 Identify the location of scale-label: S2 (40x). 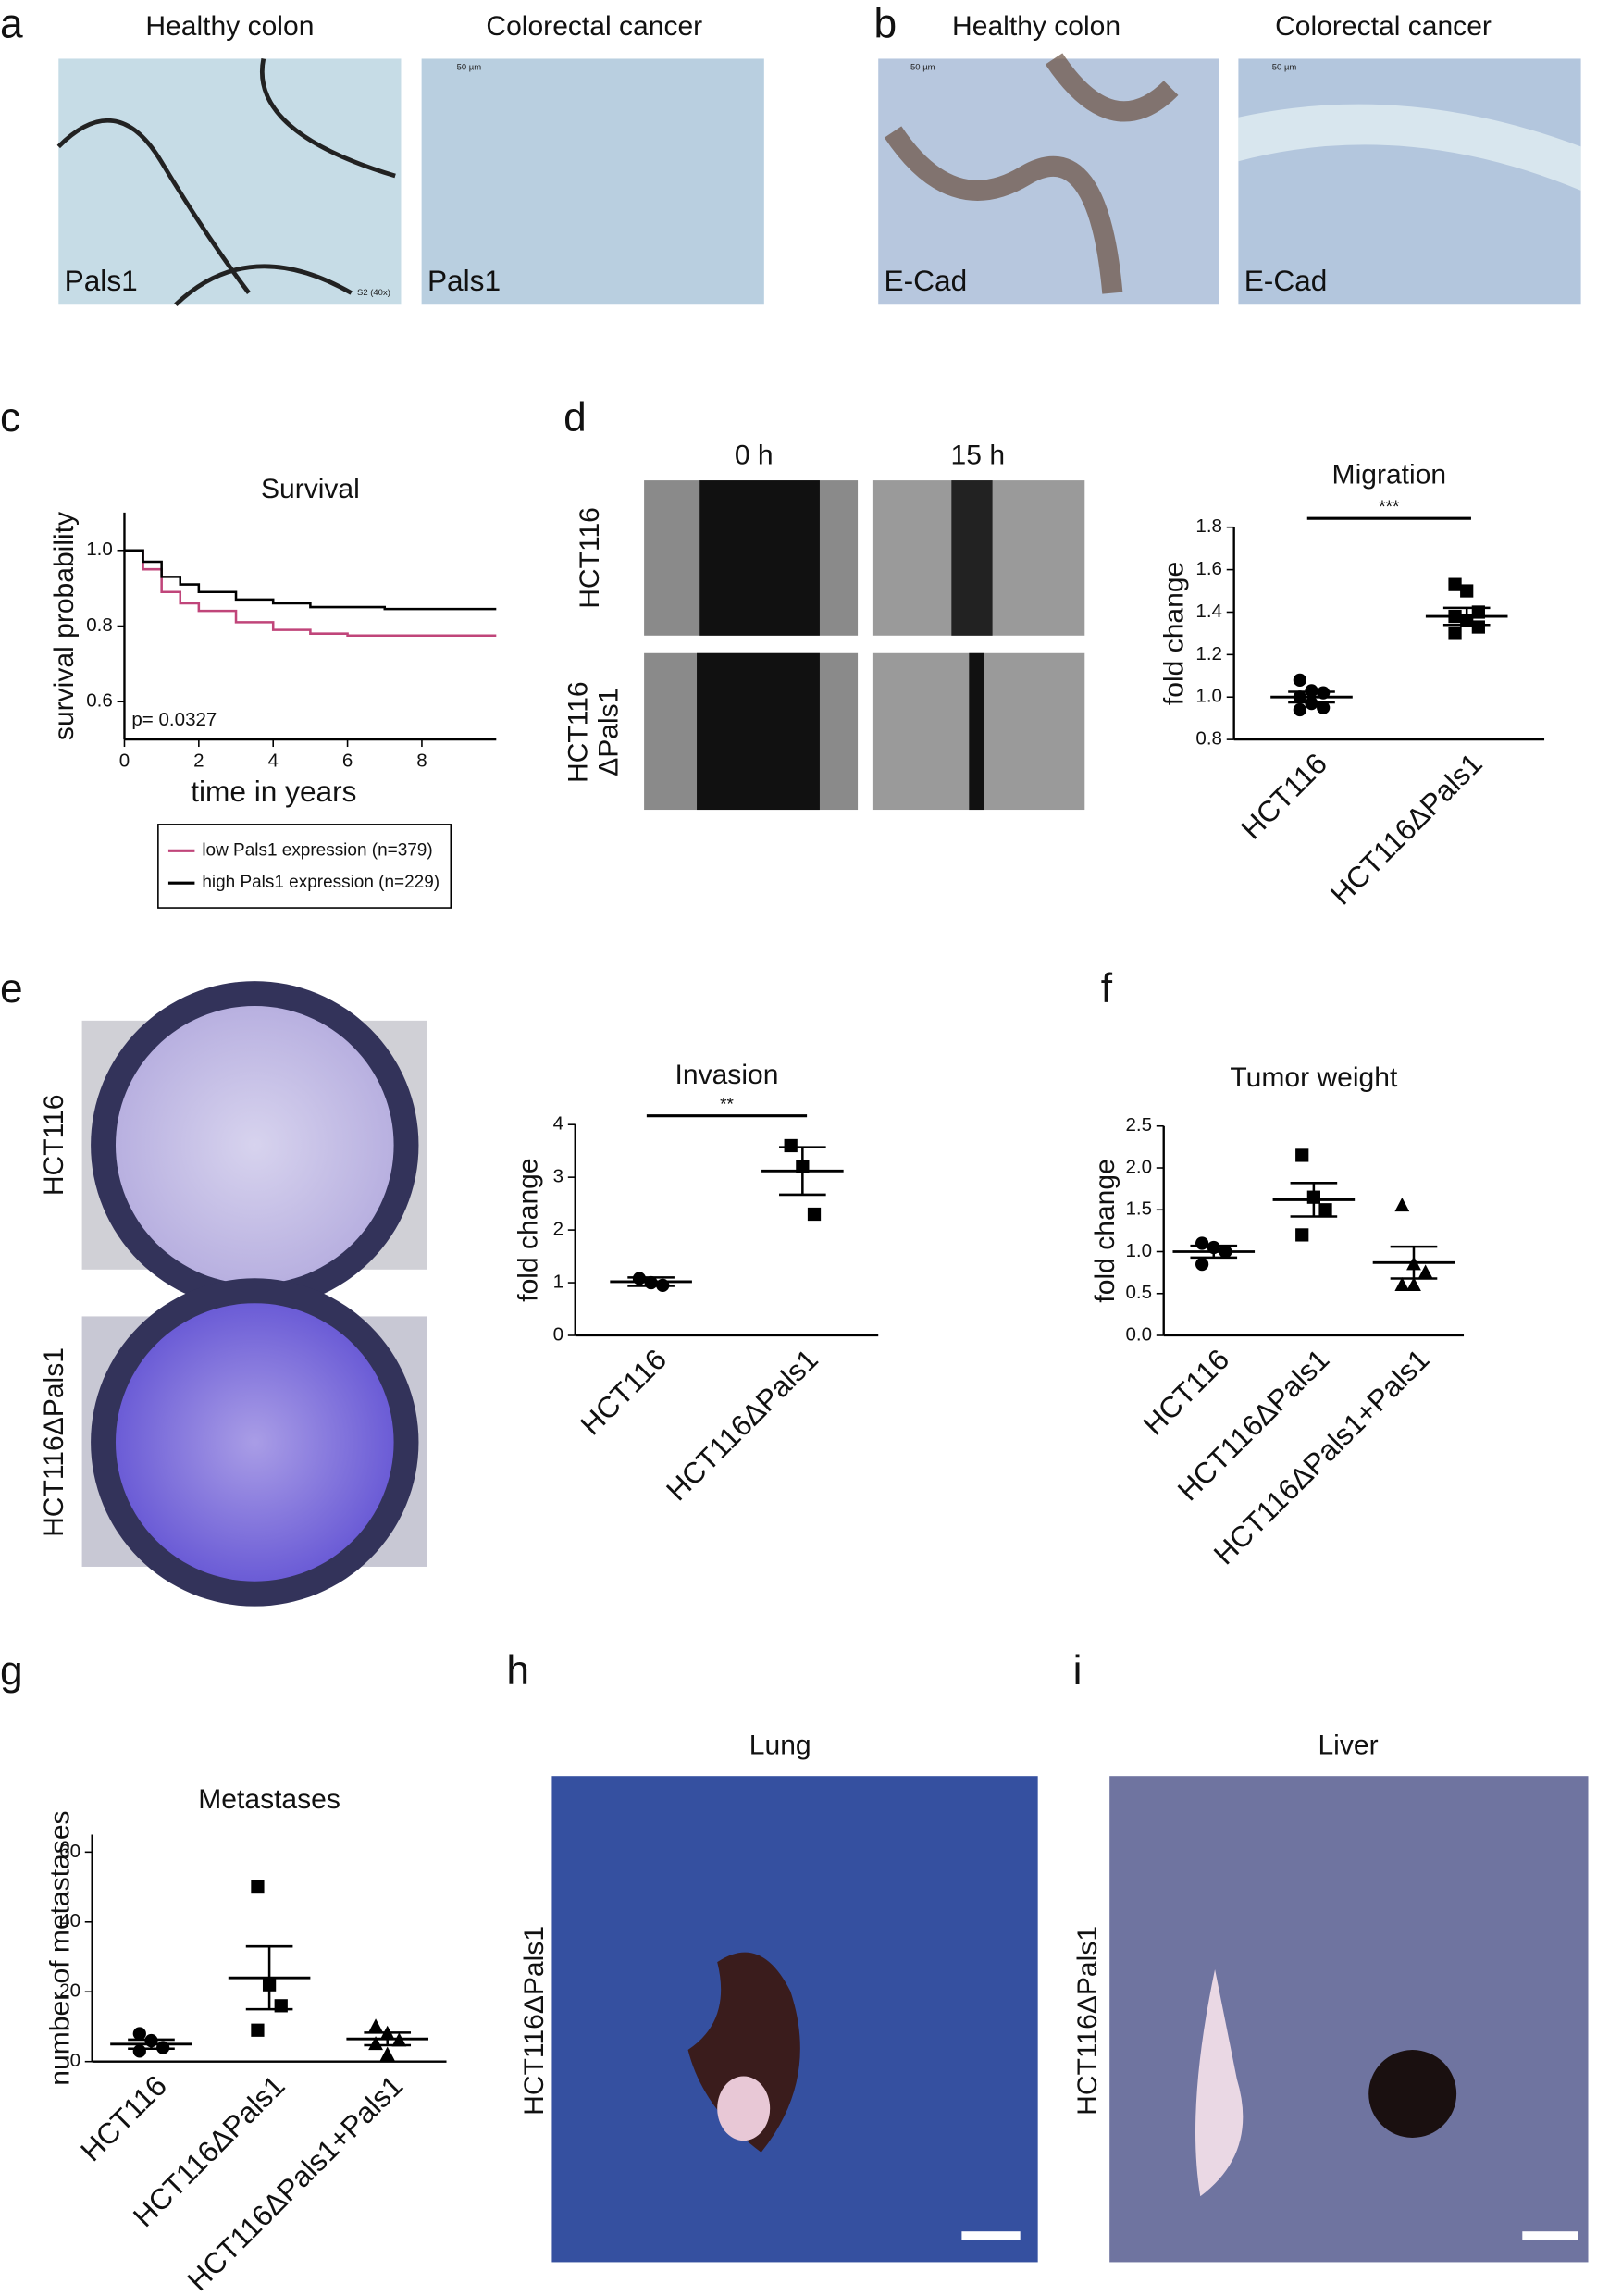
(374, 293).